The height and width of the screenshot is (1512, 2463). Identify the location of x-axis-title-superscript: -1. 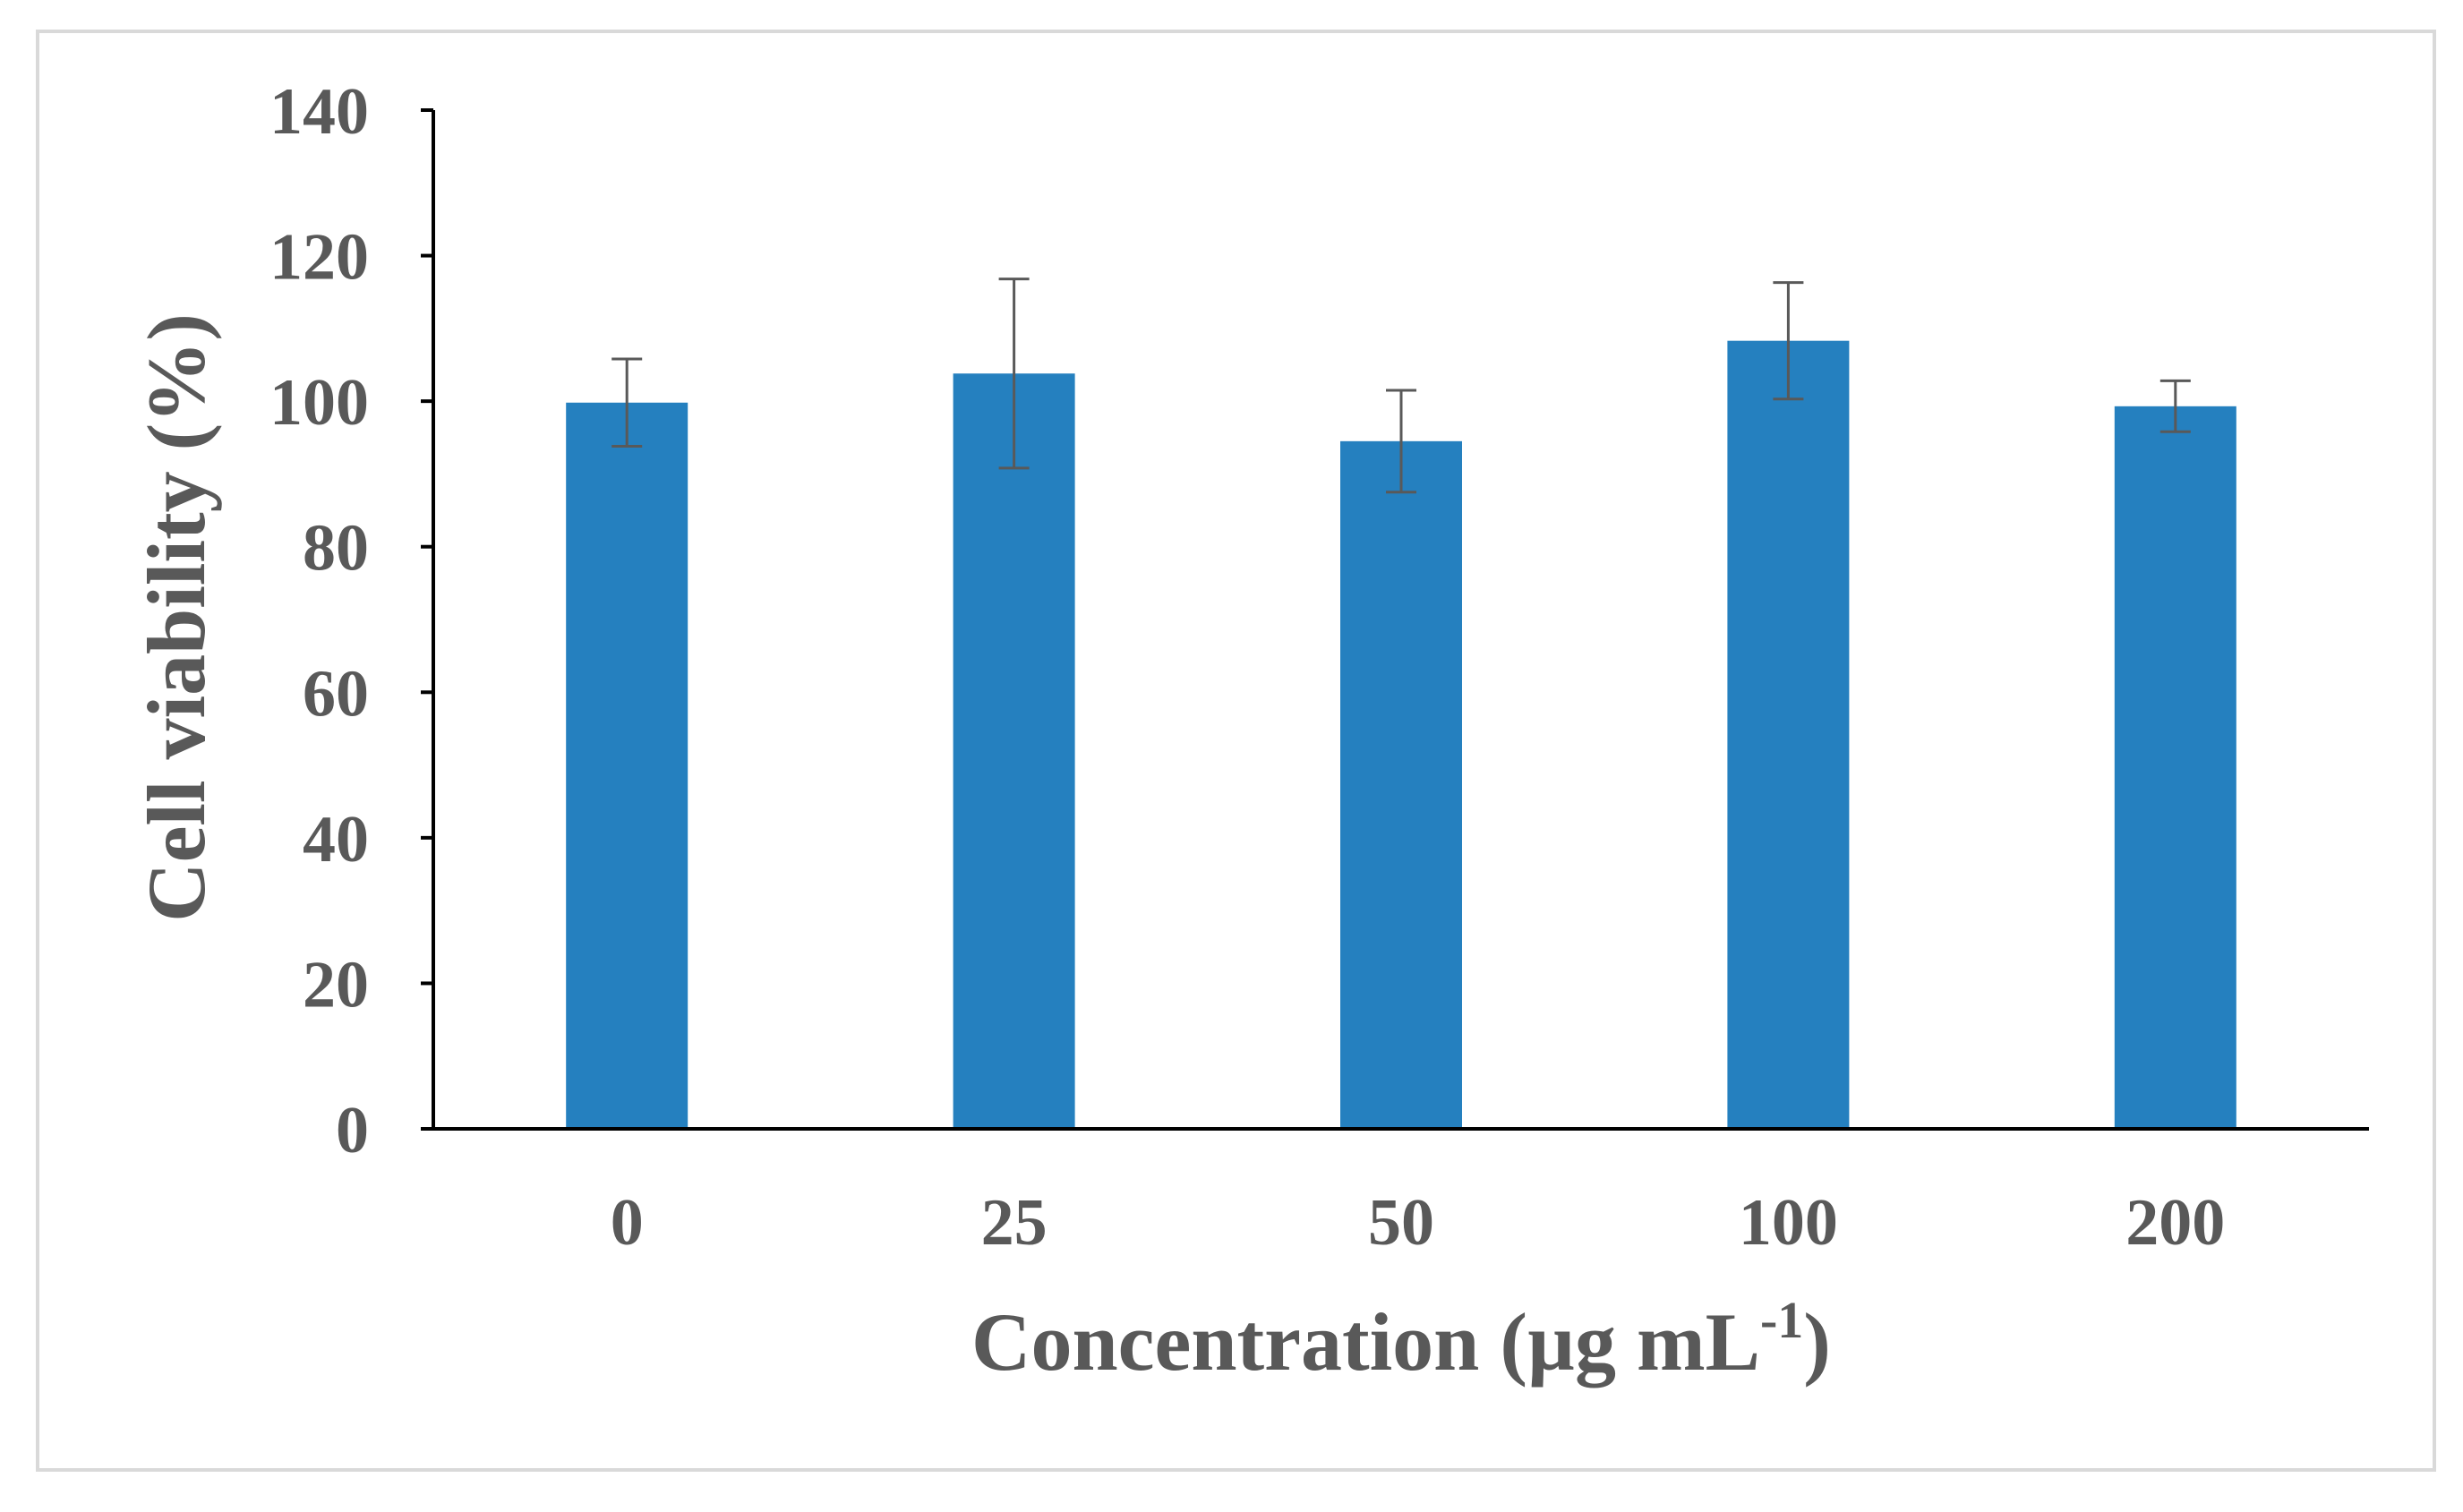
(1781, 1320).